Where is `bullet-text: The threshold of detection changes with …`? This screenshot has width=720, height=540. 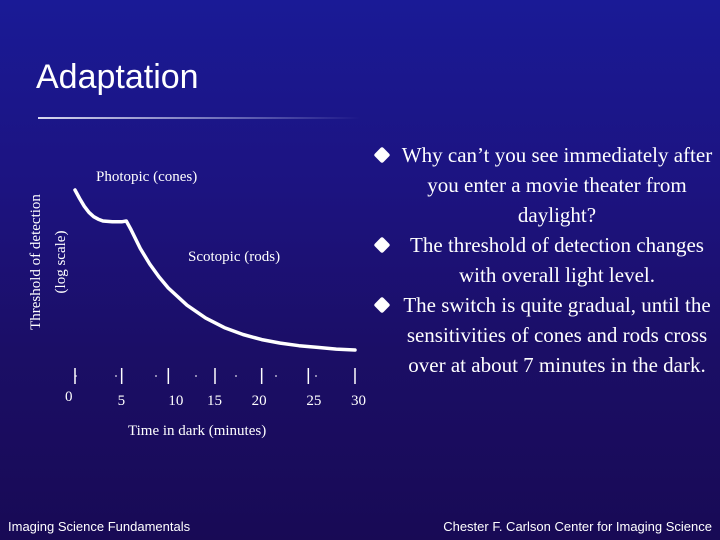
bullet-text: The threshold of detection changes with … is located at coordinates (557, 260).